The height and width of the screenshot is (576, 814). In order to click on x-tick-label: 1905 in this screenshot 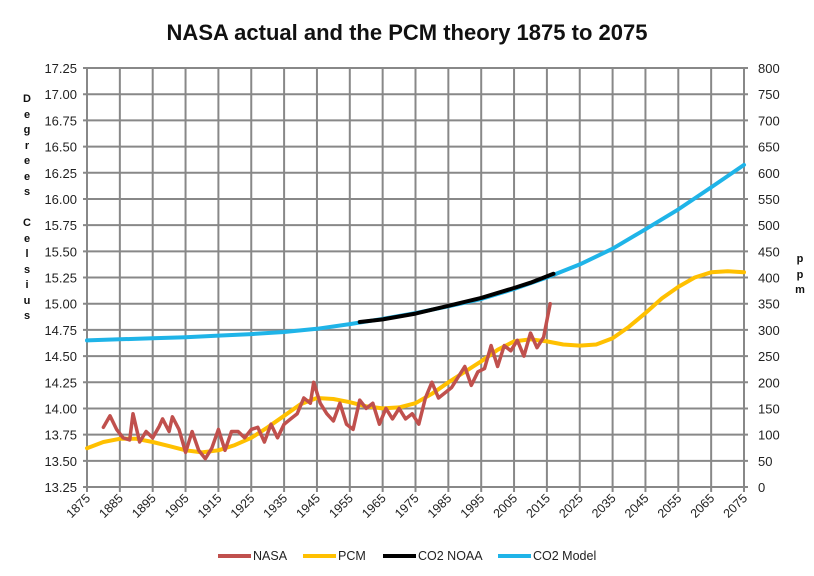, I will do `click(177, 506)`.